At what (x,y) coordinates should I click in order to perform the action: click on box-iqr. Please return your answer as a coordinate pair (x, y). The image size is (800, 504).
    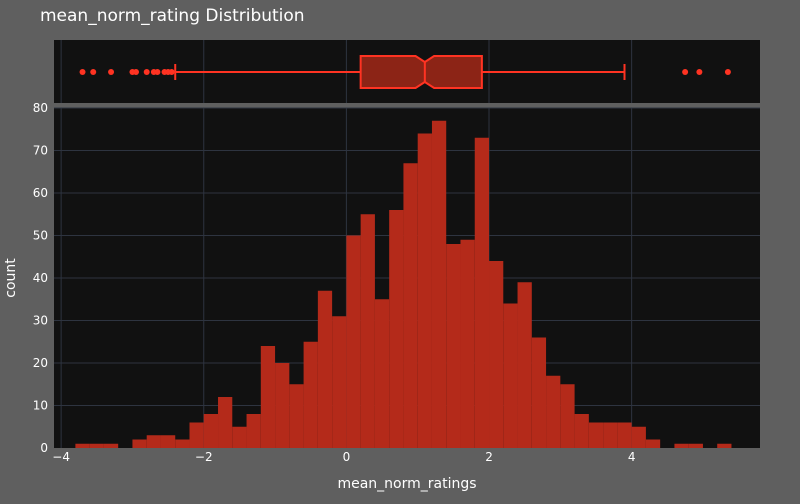
    Looking at the image, I should click on (421, 72).